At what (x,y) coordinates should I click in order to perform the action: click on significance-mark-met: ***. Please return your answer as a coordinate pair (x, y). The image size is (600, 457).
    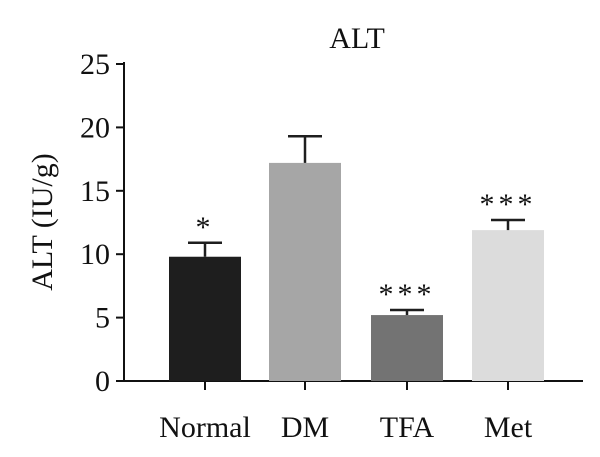
    Looking at the image, I should click on (508, 204).